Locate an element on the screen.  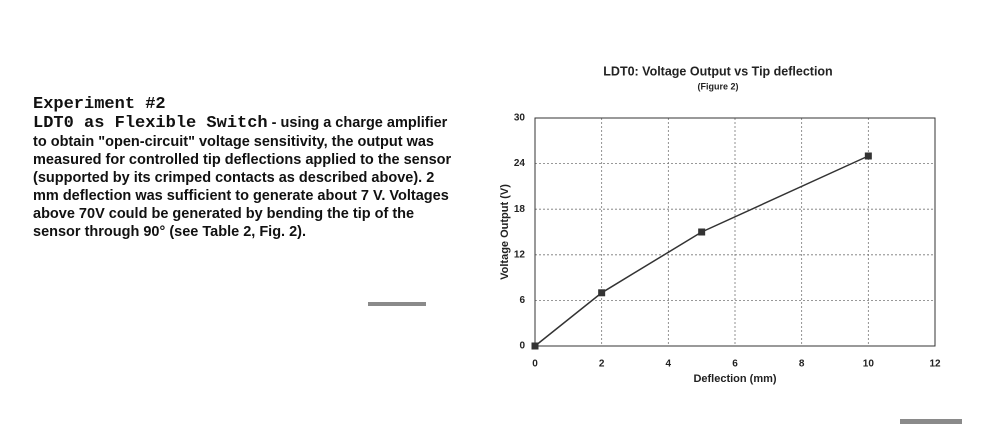
x-tick-label: 0 is located at coordinates (535, 364).